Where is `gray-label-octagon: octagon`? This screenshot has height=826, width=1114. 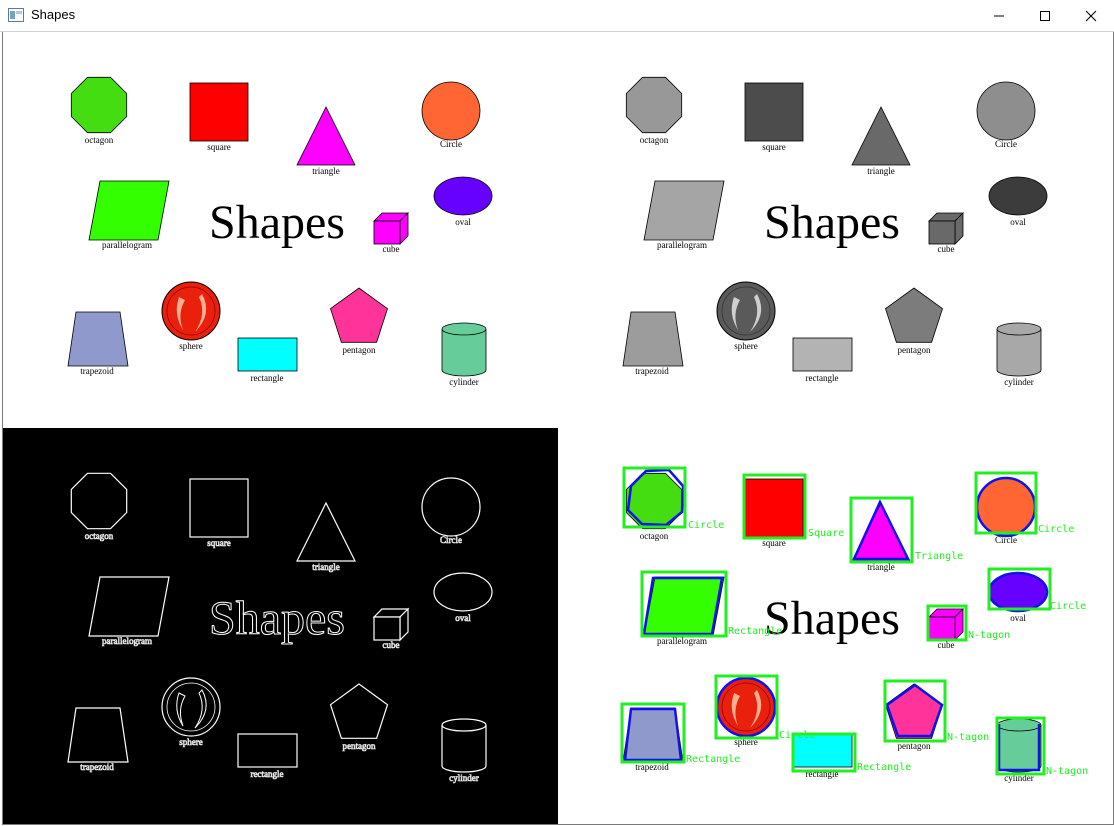
gray-label-octagon: octagon is located at coordinates (654, 140).